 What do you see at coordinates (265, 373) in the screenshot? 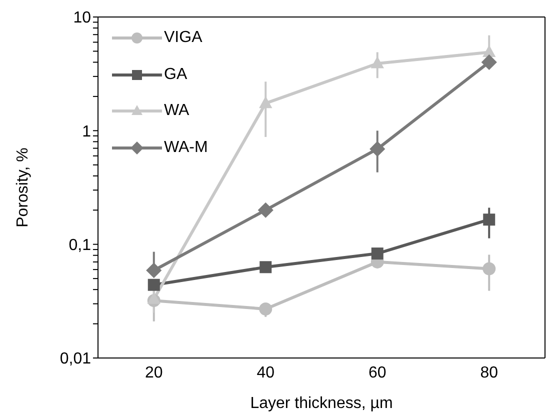
I see `x-tick-label: 40` at bounding box center [265, 373].